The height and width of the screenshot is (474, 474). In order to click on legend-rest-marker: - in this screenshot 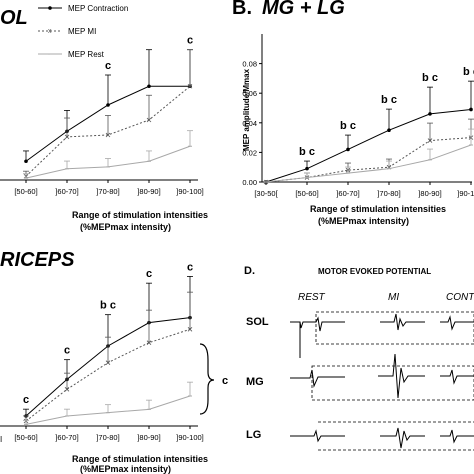, I will do `click(49, 55)`.